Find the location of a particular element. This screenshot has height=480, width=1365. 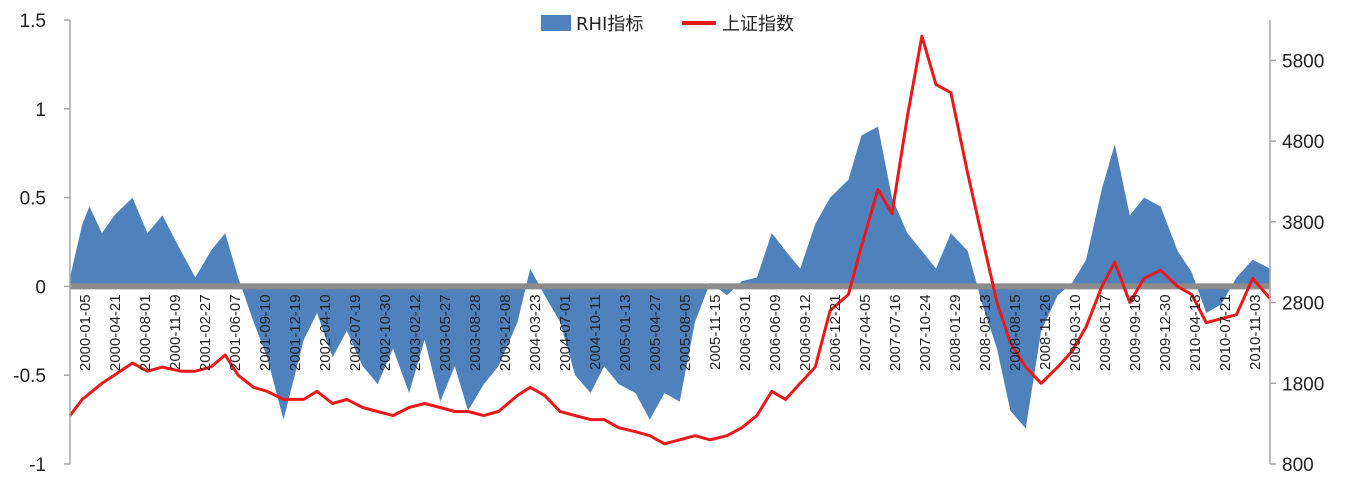

x-tick-label: 2008-05-13 is located at coordinates (985, 332).